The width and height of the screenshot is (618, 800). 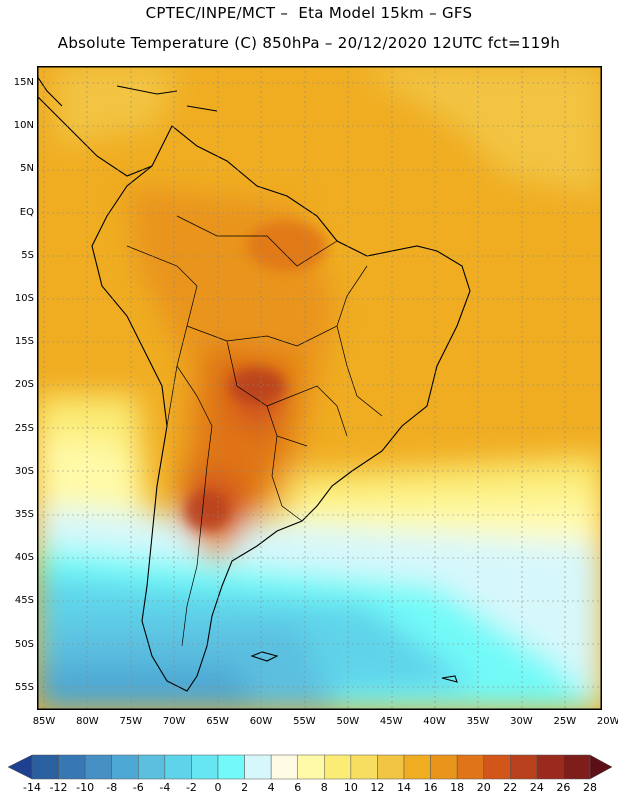 What do you see at coordinates (58, 787) in the screenshot?
I see `colorbar-label: -12` at bounding box center [58, 787].